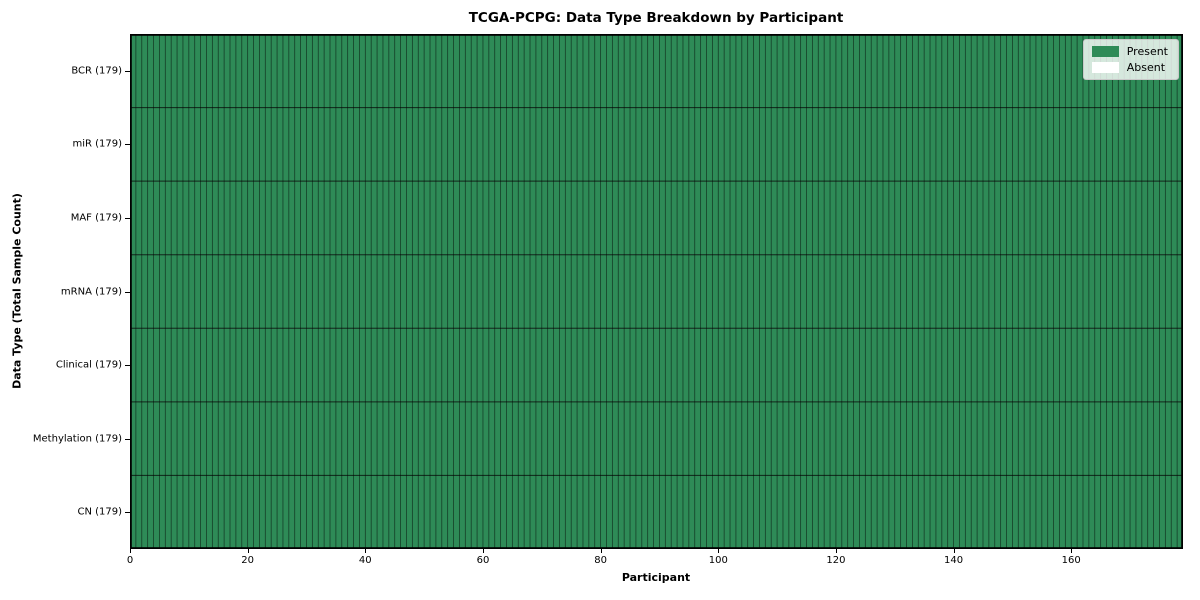  I want to click on x-tick-label: 160, so click(1071, 560).